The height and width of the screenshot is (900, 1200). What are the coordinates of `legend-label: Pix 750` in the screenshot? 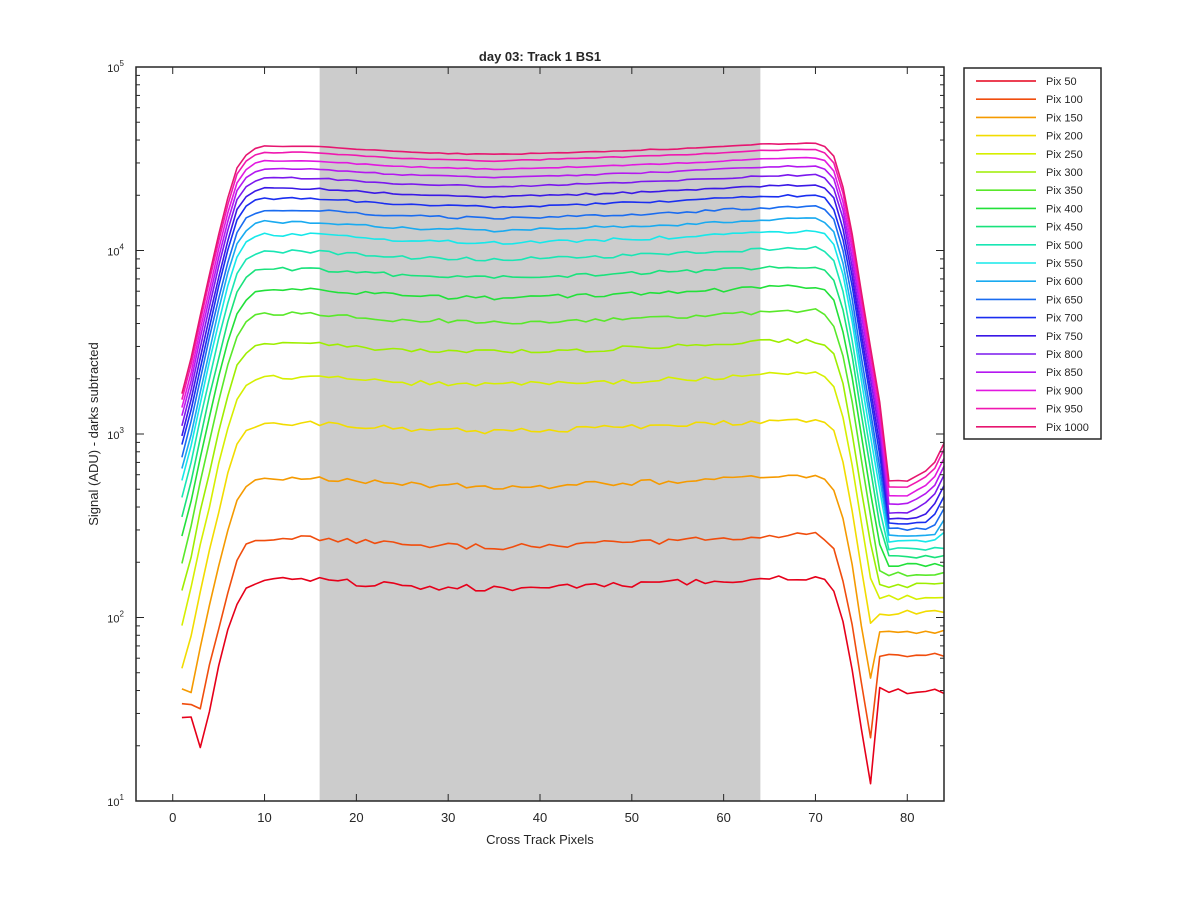 It's located at (1064, 337).